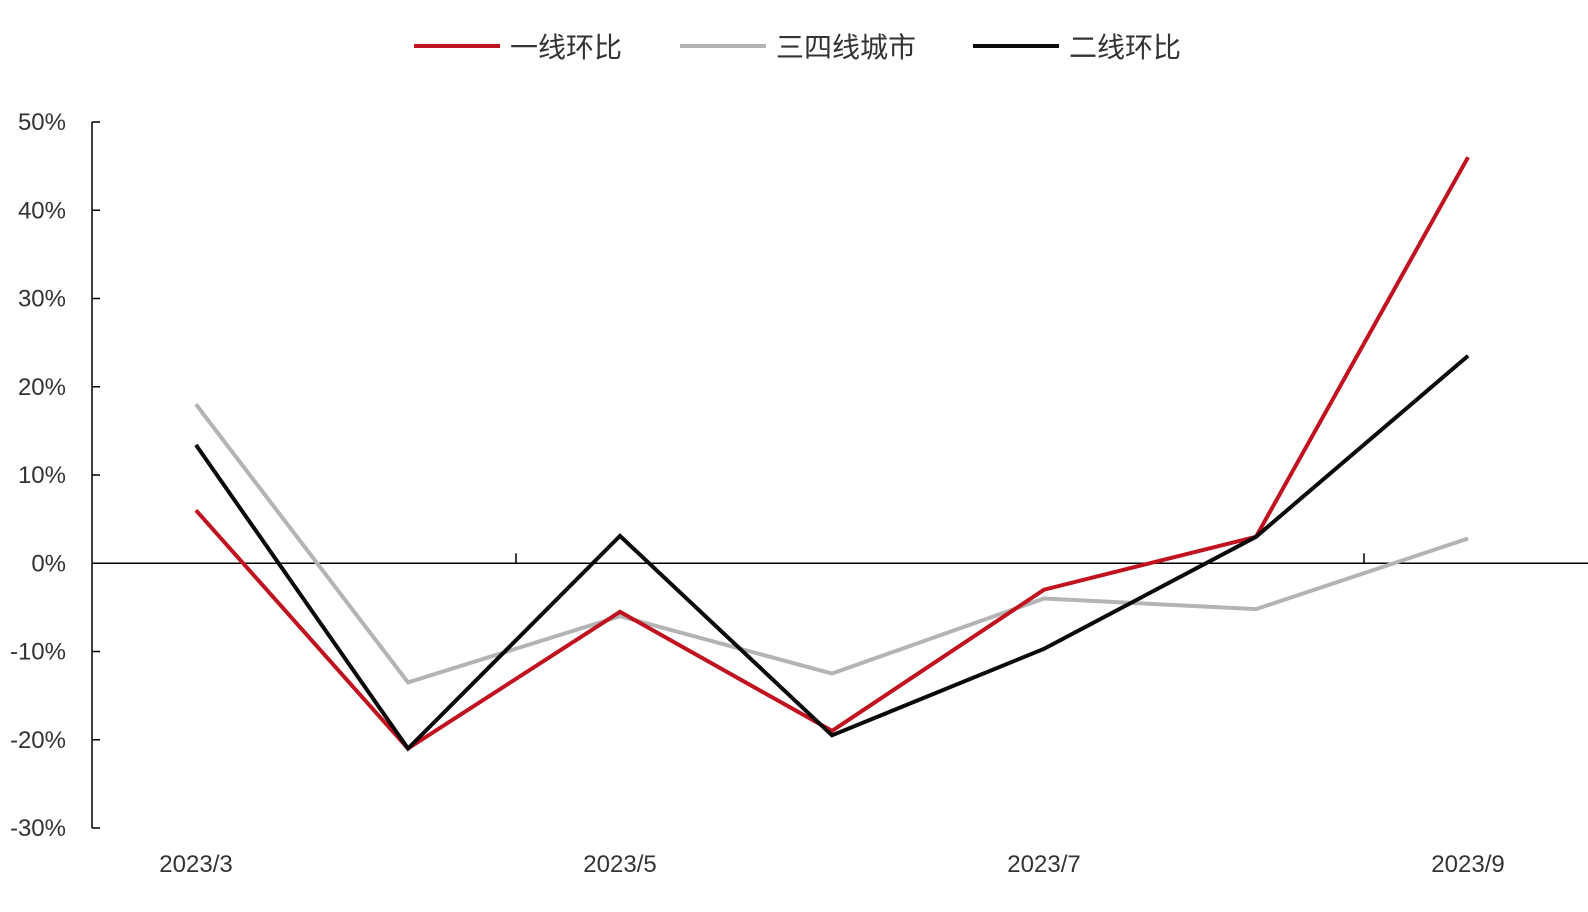 This screenshot has width=1588, height=912. Describe the element at coordinates (42, 387) in the screenshot. I see `y-tick-label: 20%` at that location.